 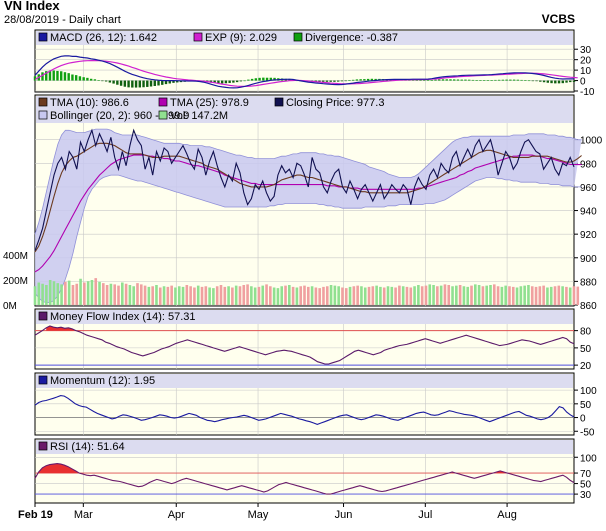 What do you see at coordinates (588, 164) in the screenshot?
I see `price-ytick-label: 980` at bounding box center [588, 164].